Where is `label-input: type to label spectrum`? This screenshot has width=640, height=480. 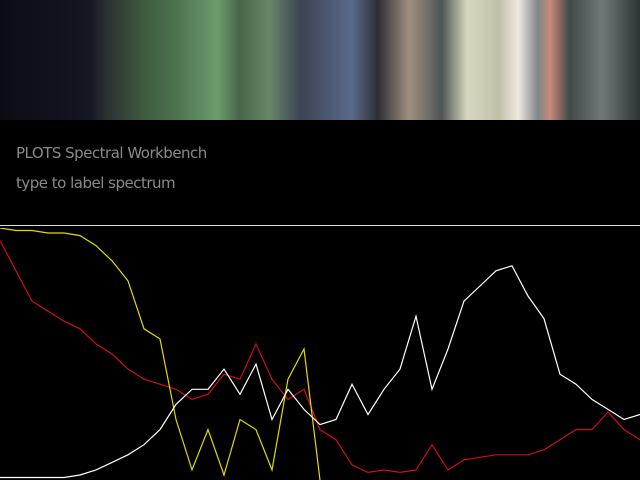
label-input: type to label spectrum is located at coordinates (96, 183).